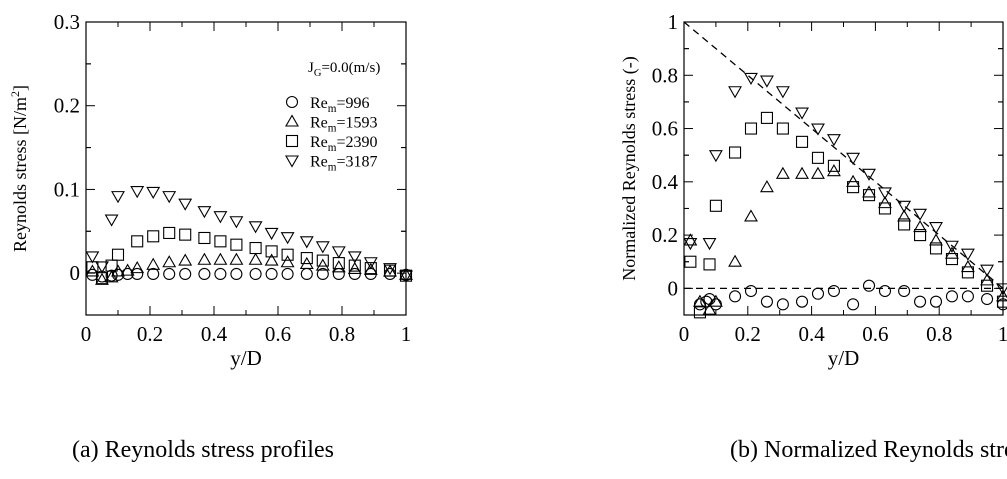 The image size is (1007, 479). What do you see at coordinates (665, 235) in the screenshot?
I see `y-tick-label: 0.2` at bounding box center [665, 235].